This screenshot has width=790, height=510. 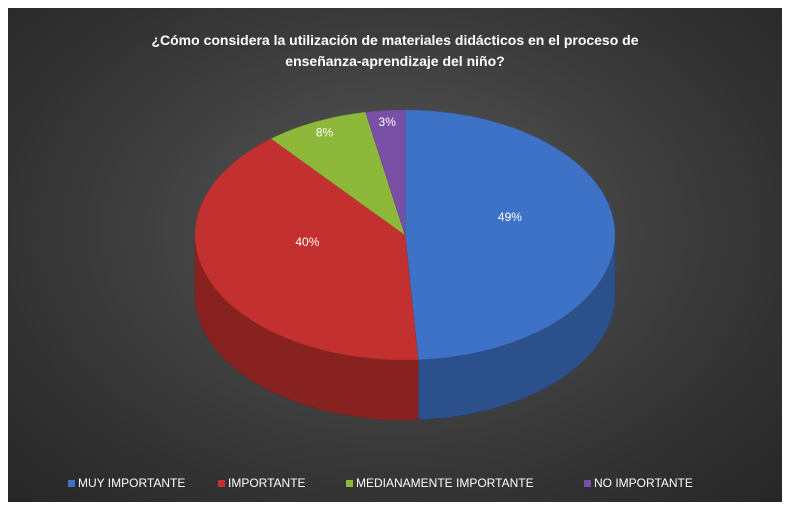 I want to click on legend-label: MEDIANAMENTE IMPORTANTE, so click(x=445, y=483).